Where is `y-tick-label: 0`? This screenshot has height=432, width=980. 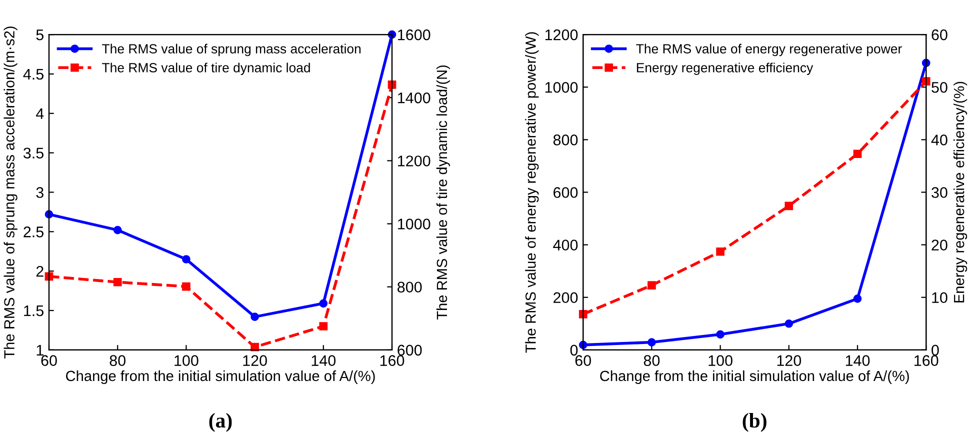
y-tick-label: 0 is located at coordinates (574, 350).